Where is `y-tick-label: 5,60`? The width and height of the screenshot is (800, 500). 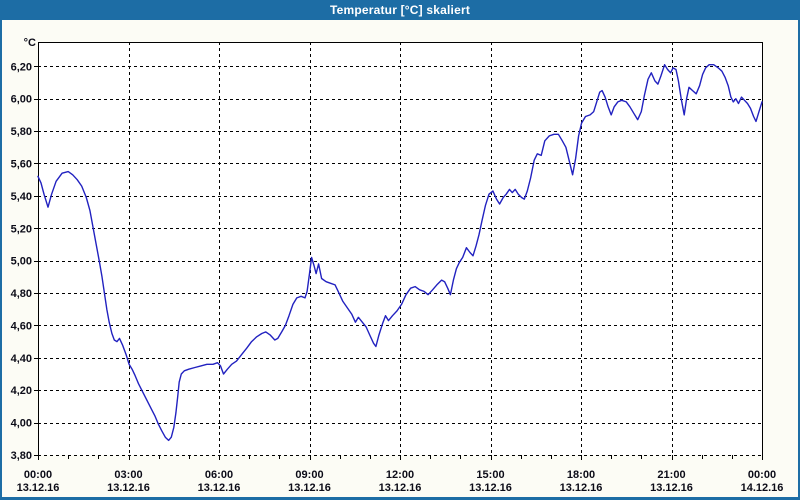 y-tick-label: 5,60 is located at coordinates (21, 164).